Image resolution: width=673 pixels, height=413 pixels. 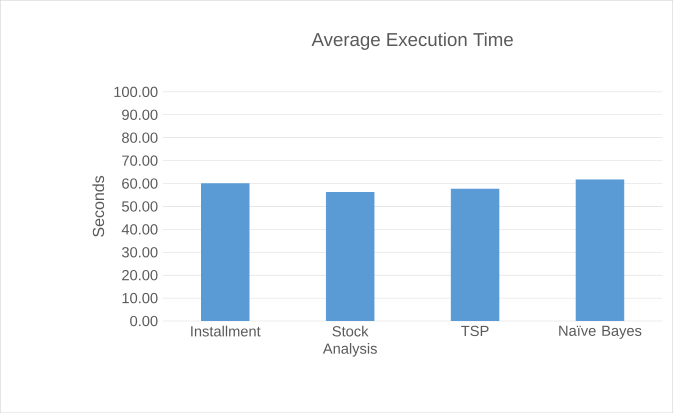 What do you see at coordinates (600, 332) in the screenshot?
I see `x-tick-label: Naïve Bayes` at bounding box center [600, 332].